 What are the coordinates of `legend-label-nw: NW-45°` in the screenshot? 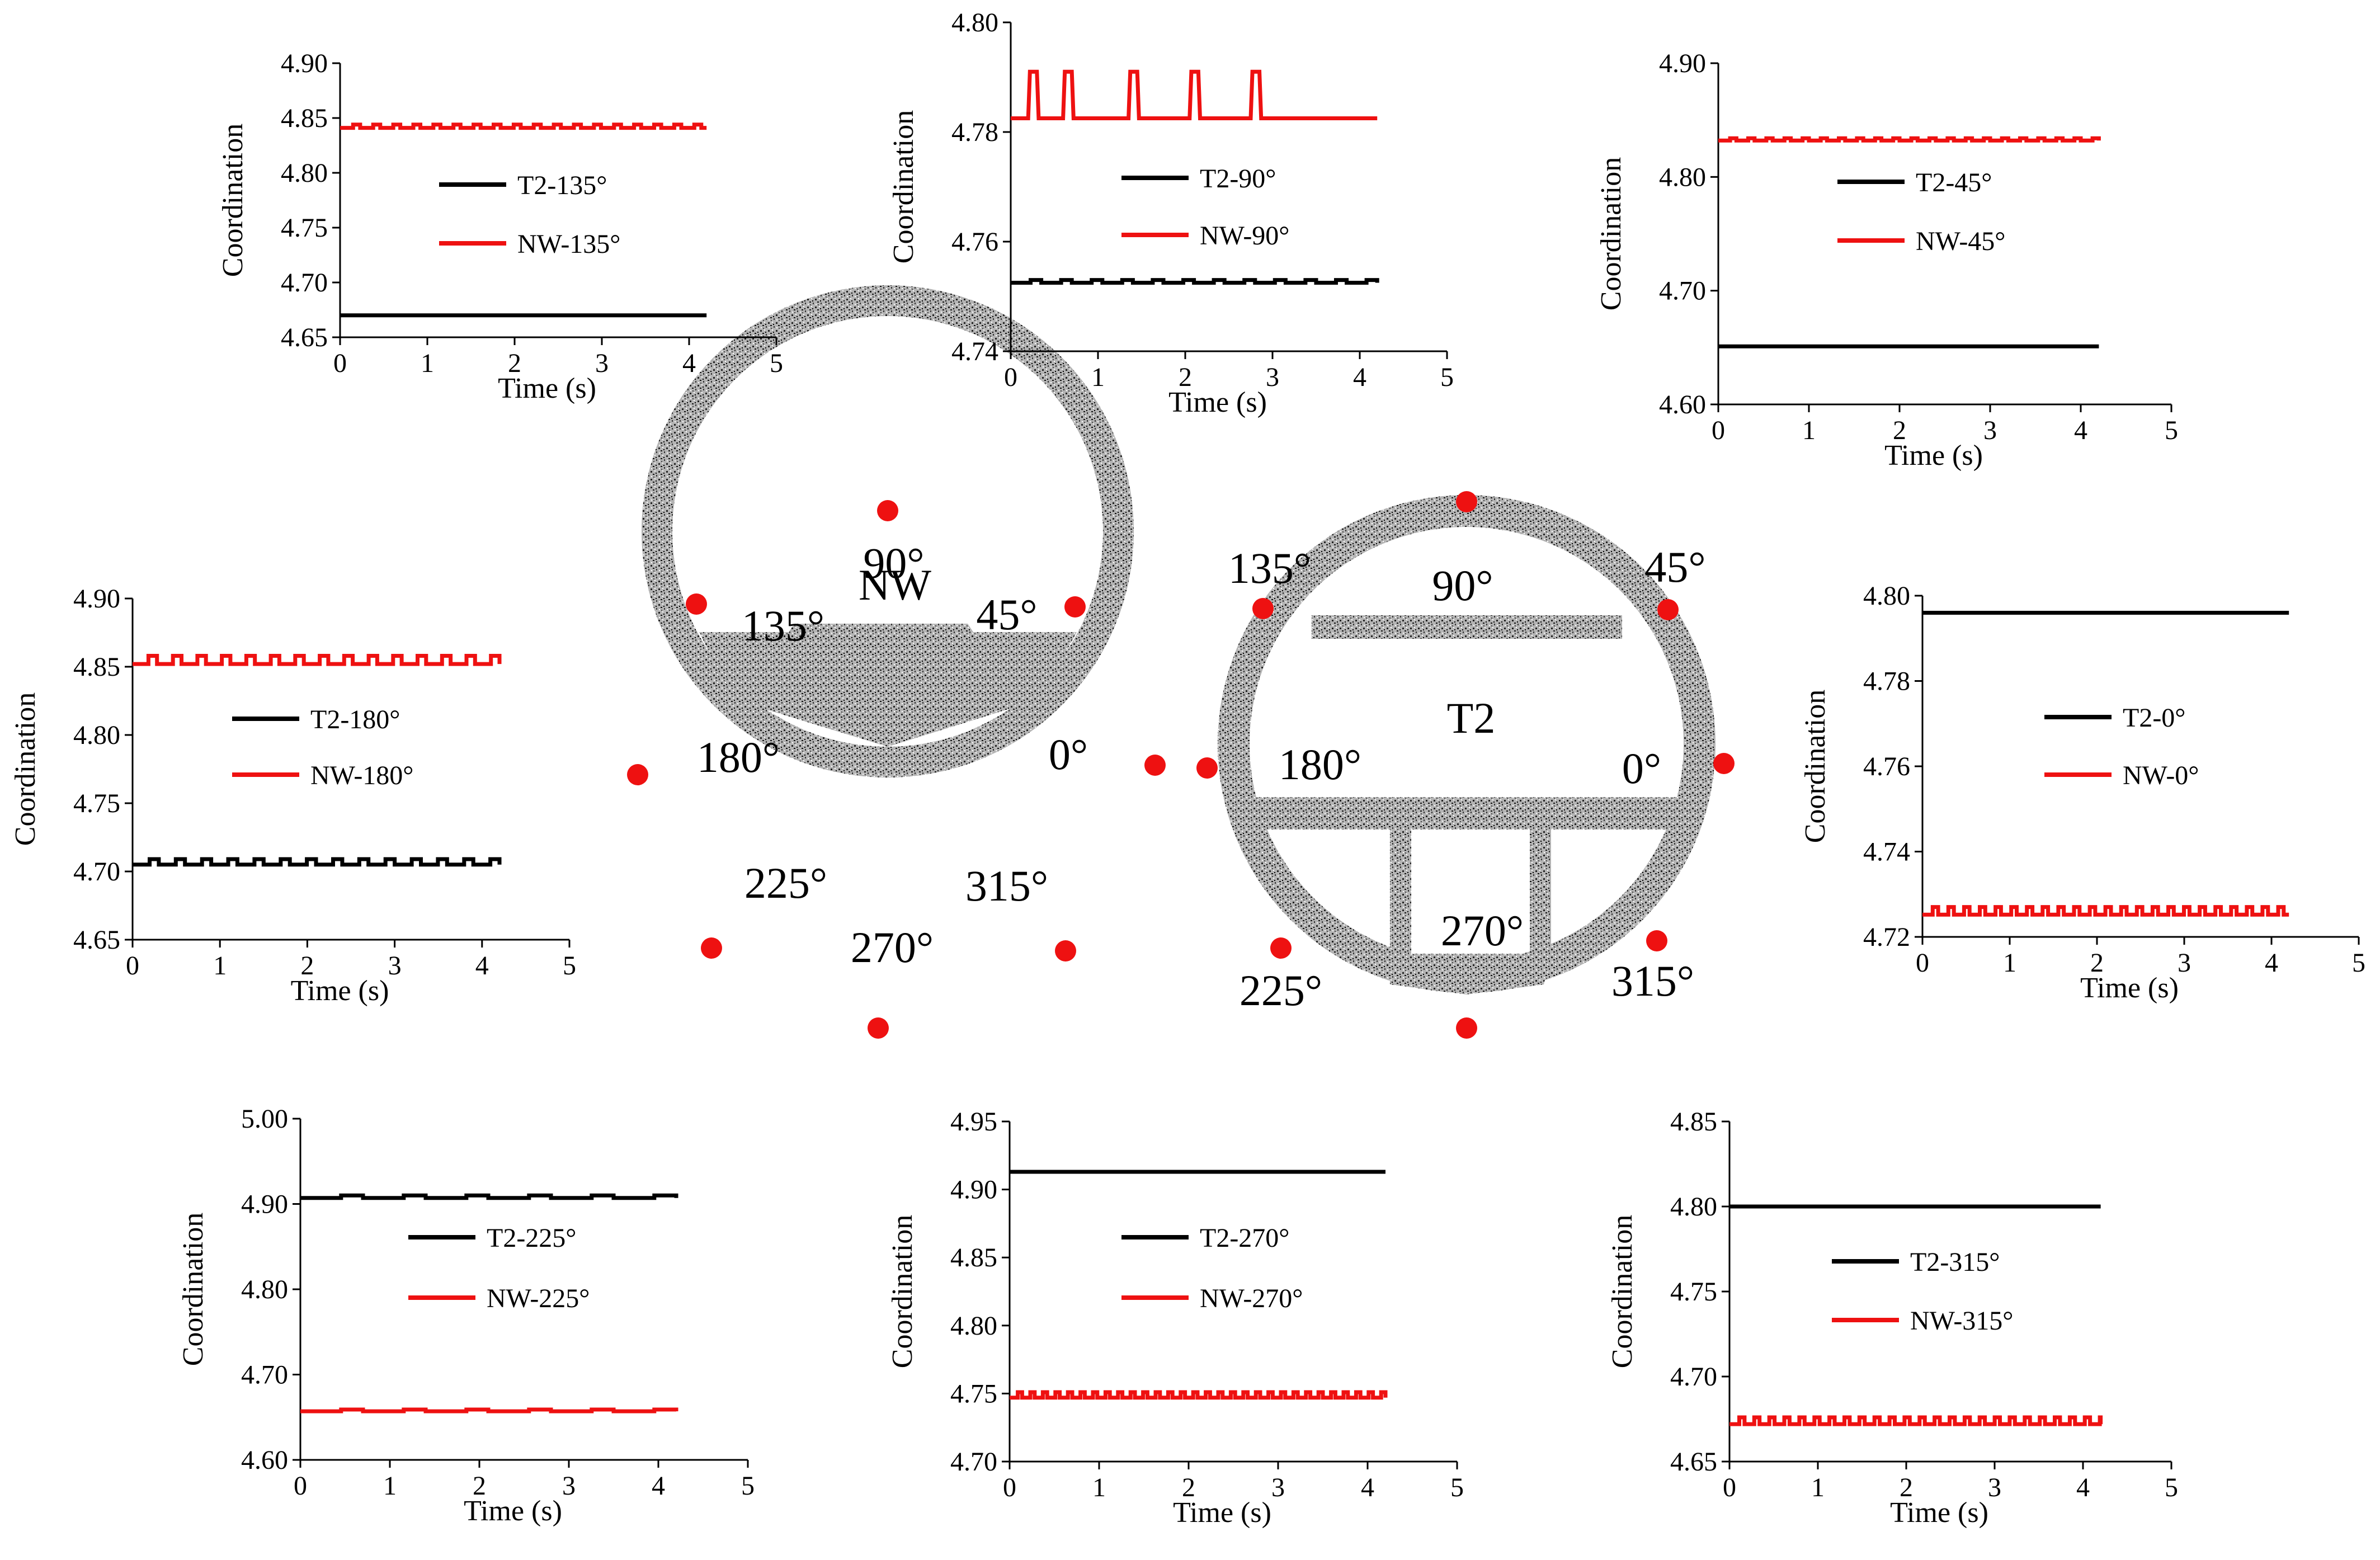 It's located at (1961, 242).